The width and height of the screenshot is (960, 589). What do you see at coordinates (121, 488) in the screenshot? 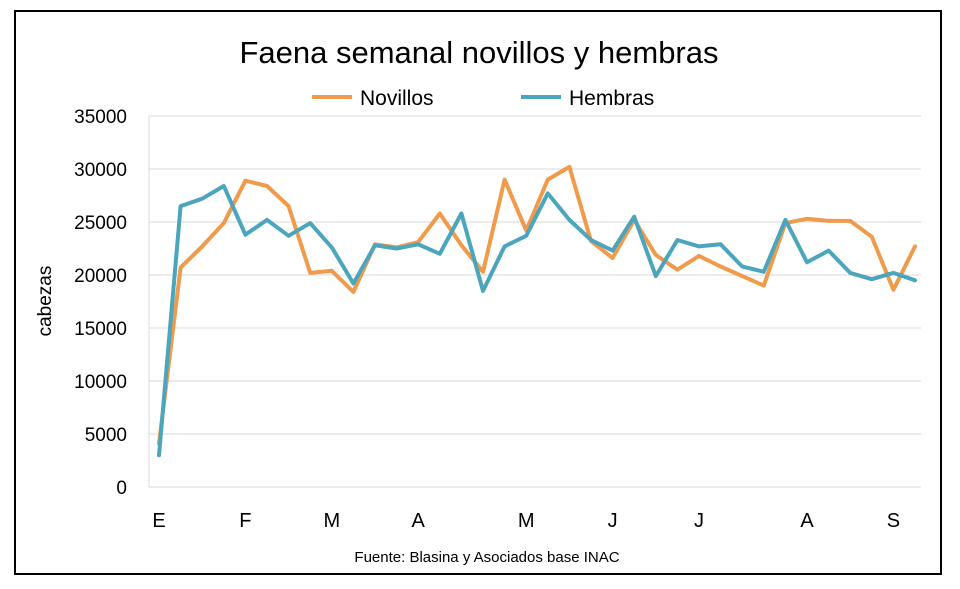
I see `y-tick-label: 0` at bounding box center [121, 488].